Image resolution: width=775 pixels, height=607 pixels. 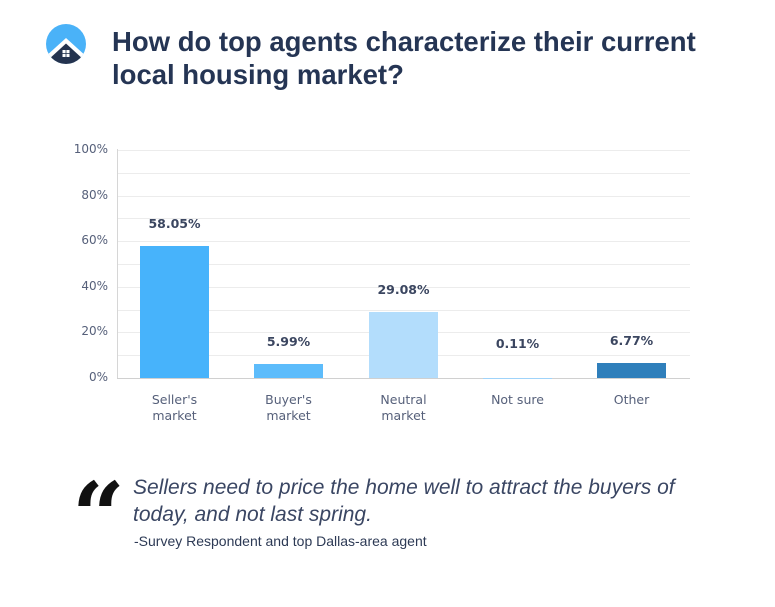 I want to click on bar-not-sure, so click(x=517, y=378).